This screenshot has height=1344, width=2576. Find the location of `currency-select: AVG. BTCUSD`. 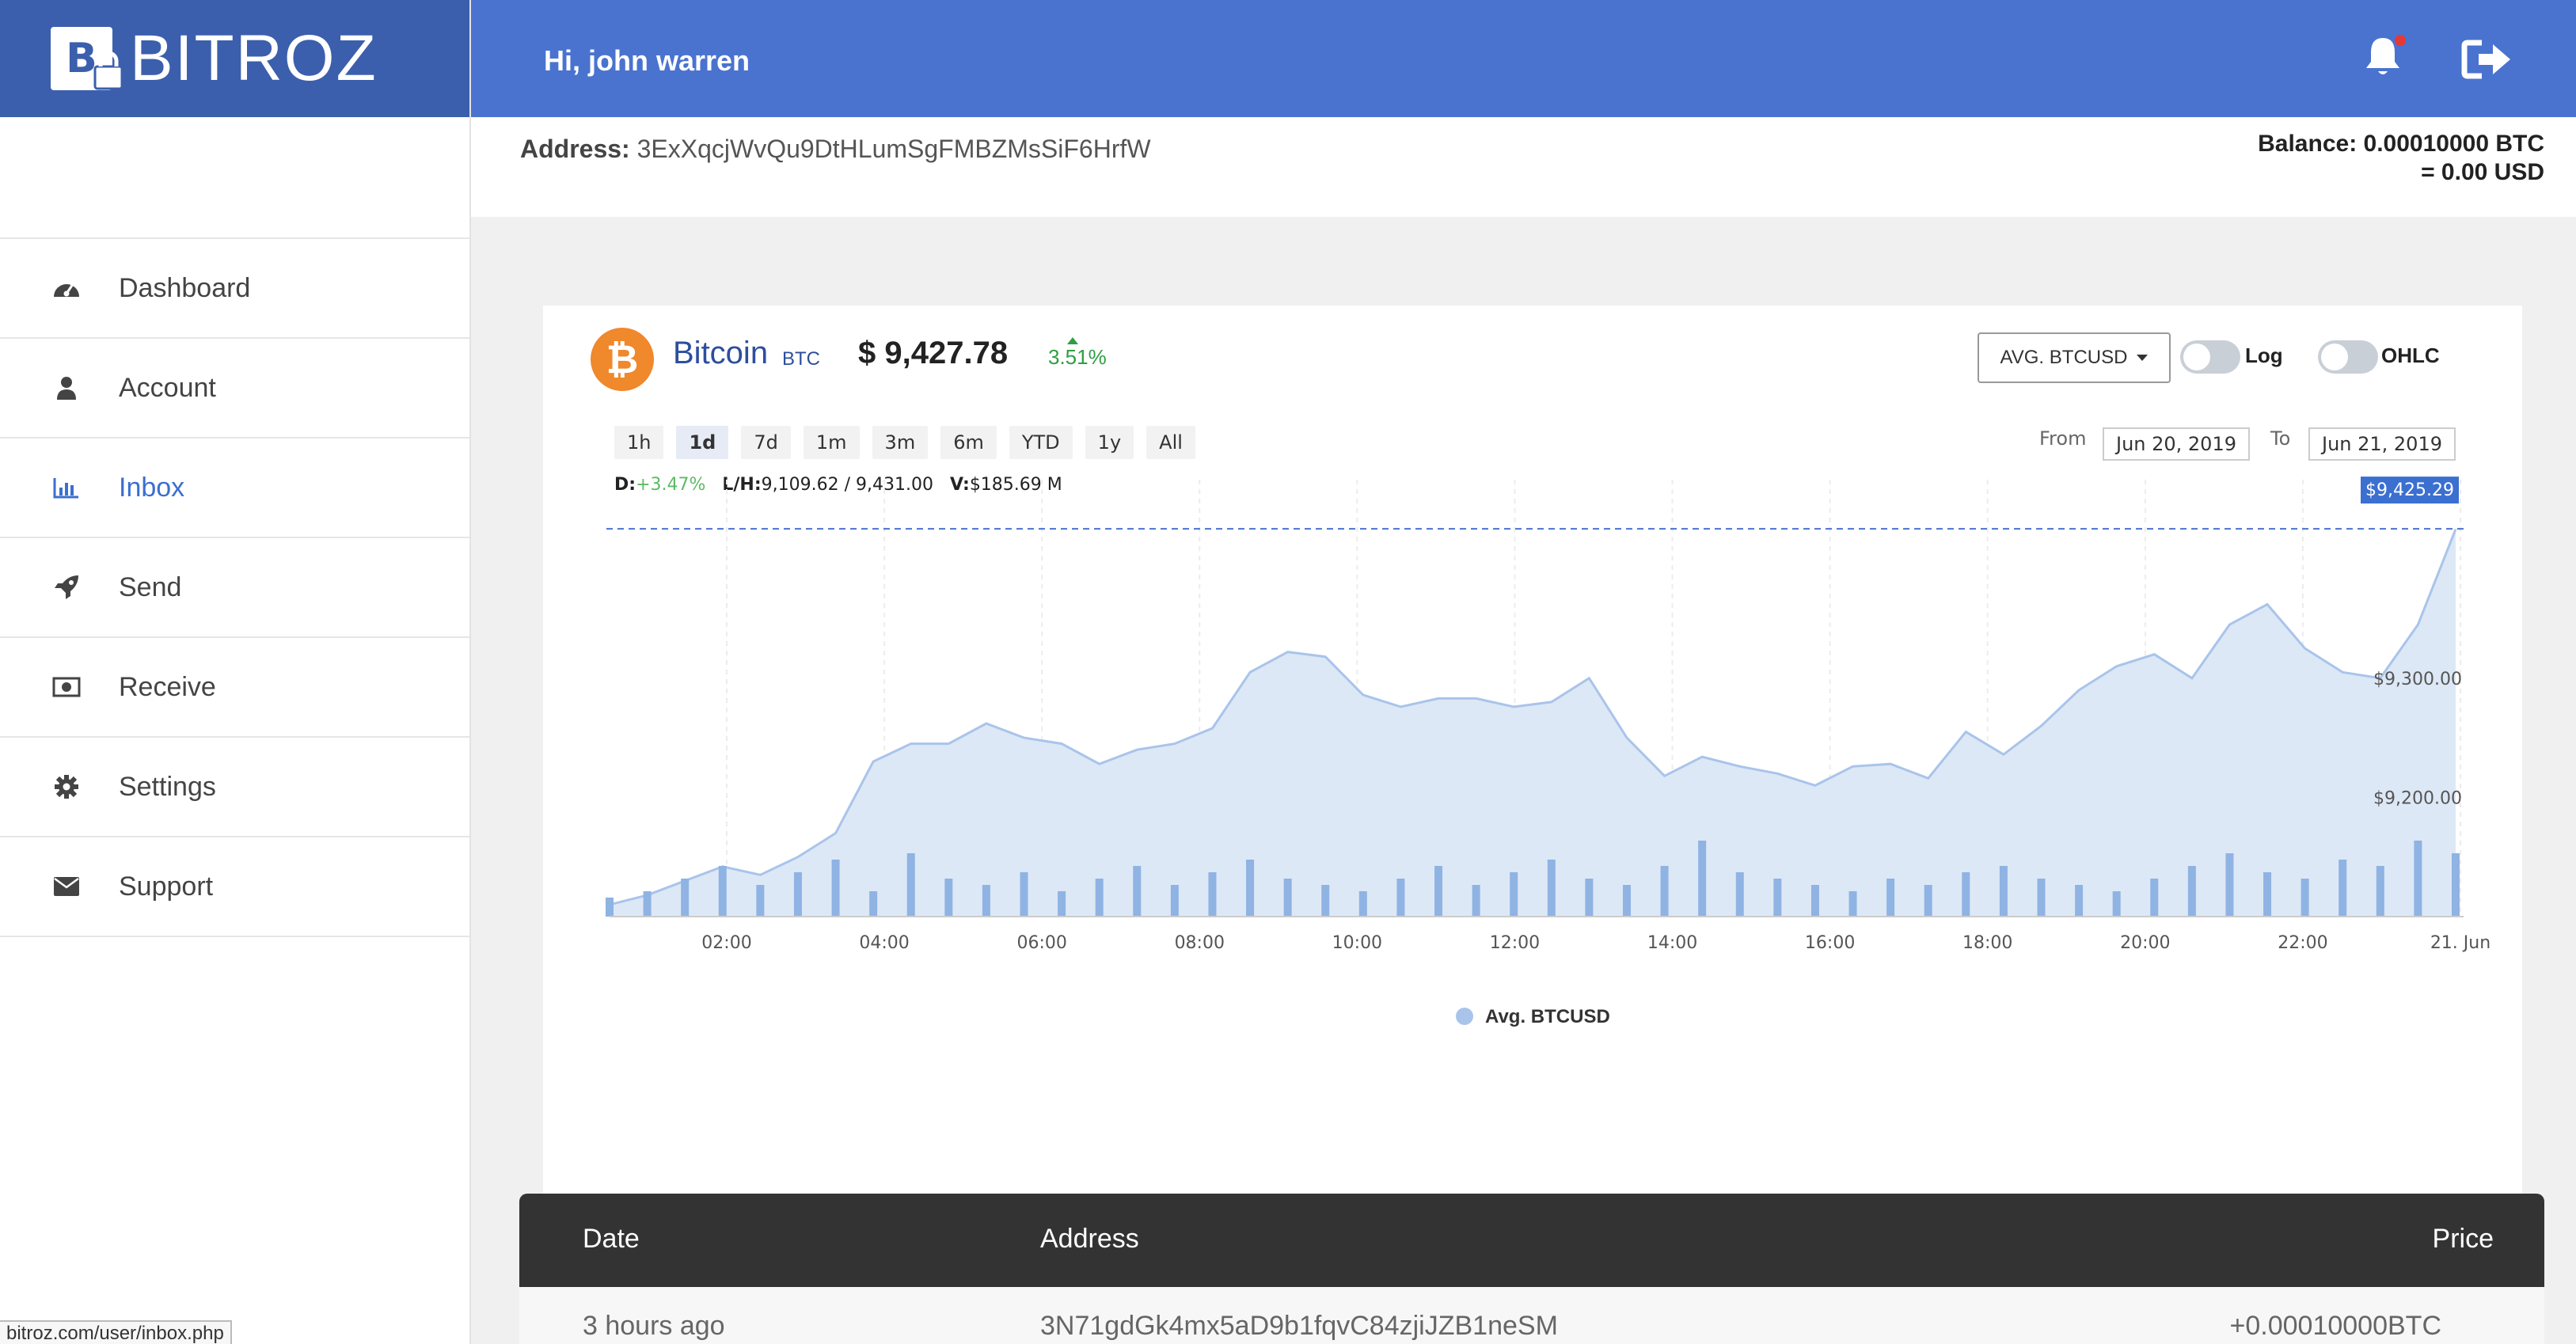

currency-select: AVG. BTCUSD is located at coordinates (2075, 357).